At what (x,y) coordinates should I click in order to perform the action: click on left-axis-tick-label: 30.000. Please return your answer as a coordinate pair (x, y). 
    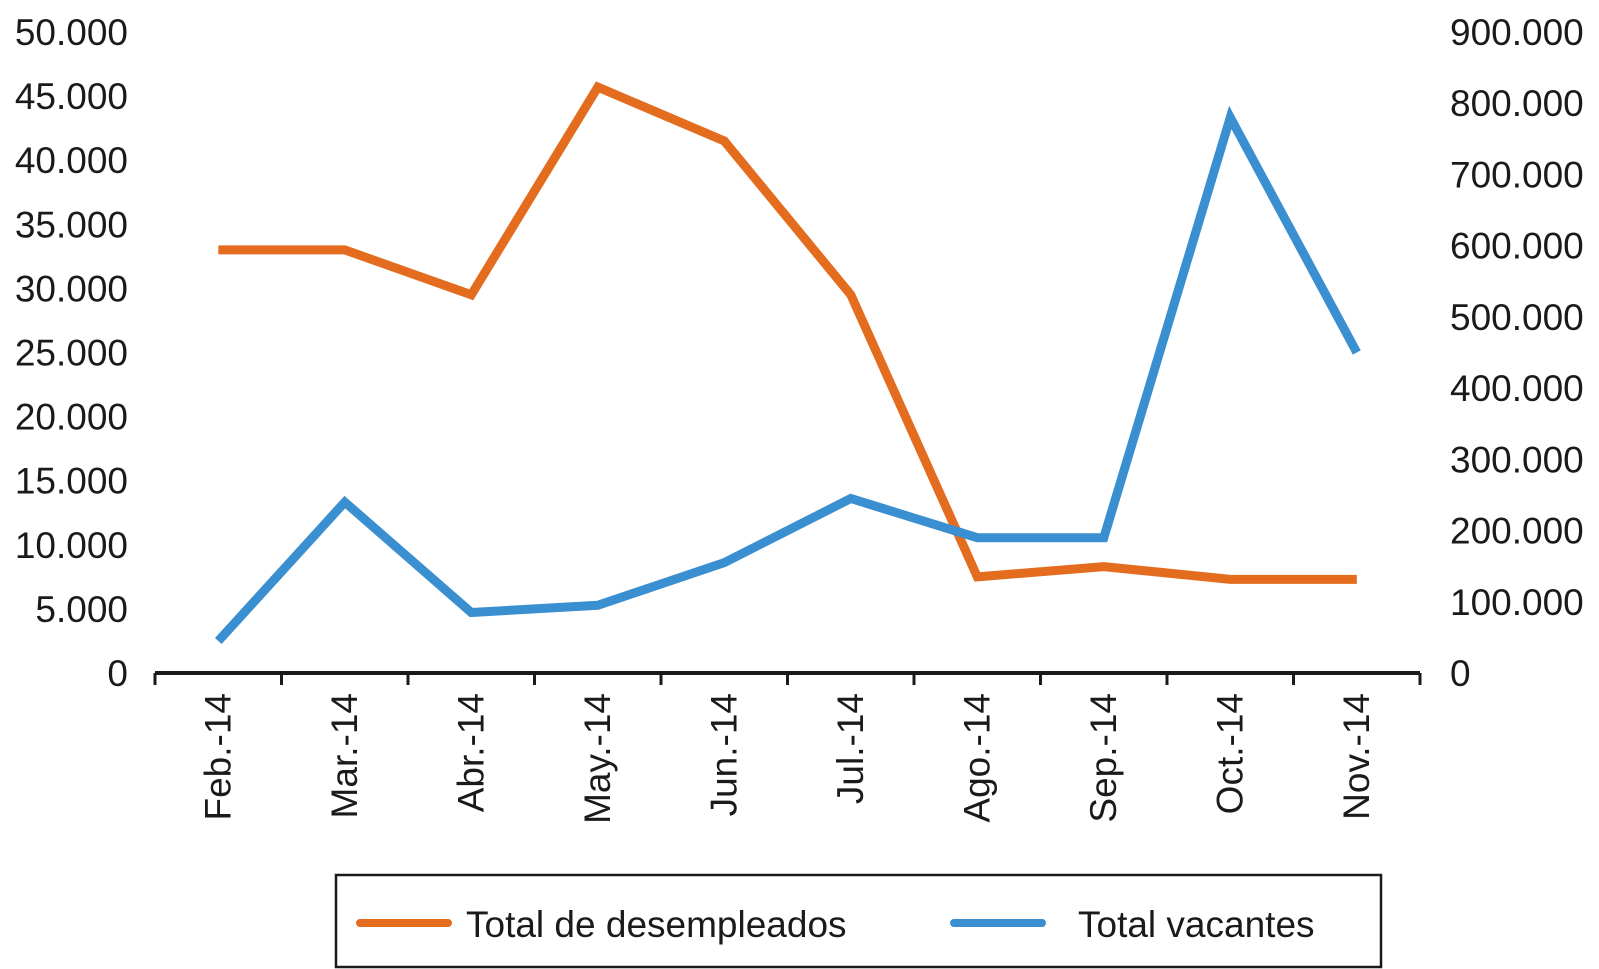
    Looking at the image, I should click on (71, 288).